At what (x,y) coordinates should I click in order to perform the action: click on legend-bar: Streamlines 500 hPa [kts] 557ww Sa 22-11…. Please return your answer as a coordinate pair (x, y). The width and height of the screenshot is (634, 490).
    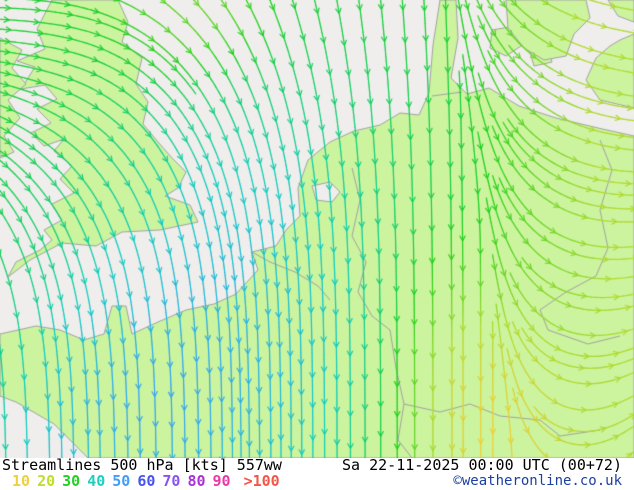
    Looking at the image, I should click on (317, 474).